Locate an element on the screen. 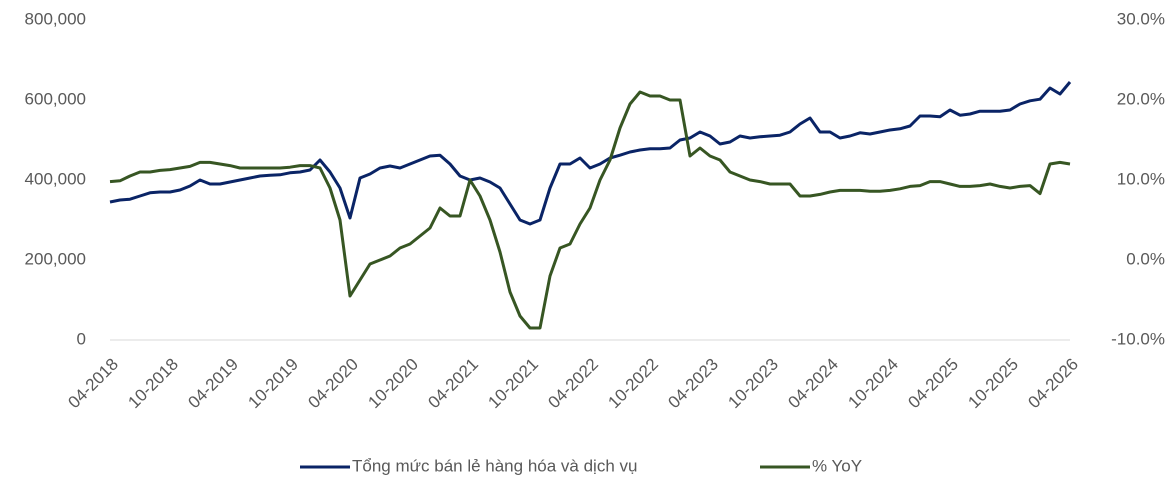 The image size is (1165, 482). y2-tick-label: 20.0% is located at coordinates (1141, 98).